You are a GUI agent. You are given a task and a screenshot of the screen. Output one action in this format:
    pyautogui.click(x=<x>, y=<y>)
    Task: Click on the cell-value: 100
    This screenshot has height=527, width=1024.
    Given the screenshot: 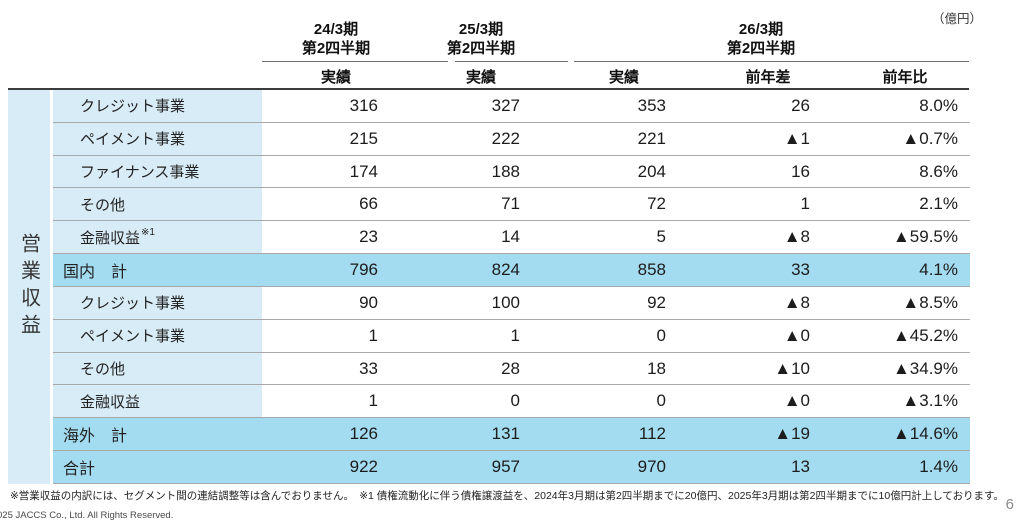 What is the action you would take?
    pyautogui.click(x=505, y=302)
    